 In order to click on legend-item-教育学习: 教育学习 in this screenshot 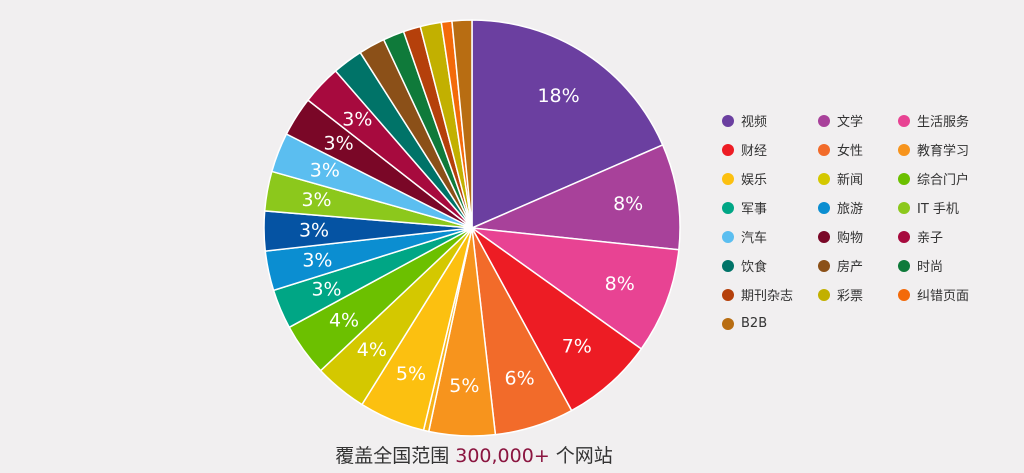, I will do `click(943, 149)`.